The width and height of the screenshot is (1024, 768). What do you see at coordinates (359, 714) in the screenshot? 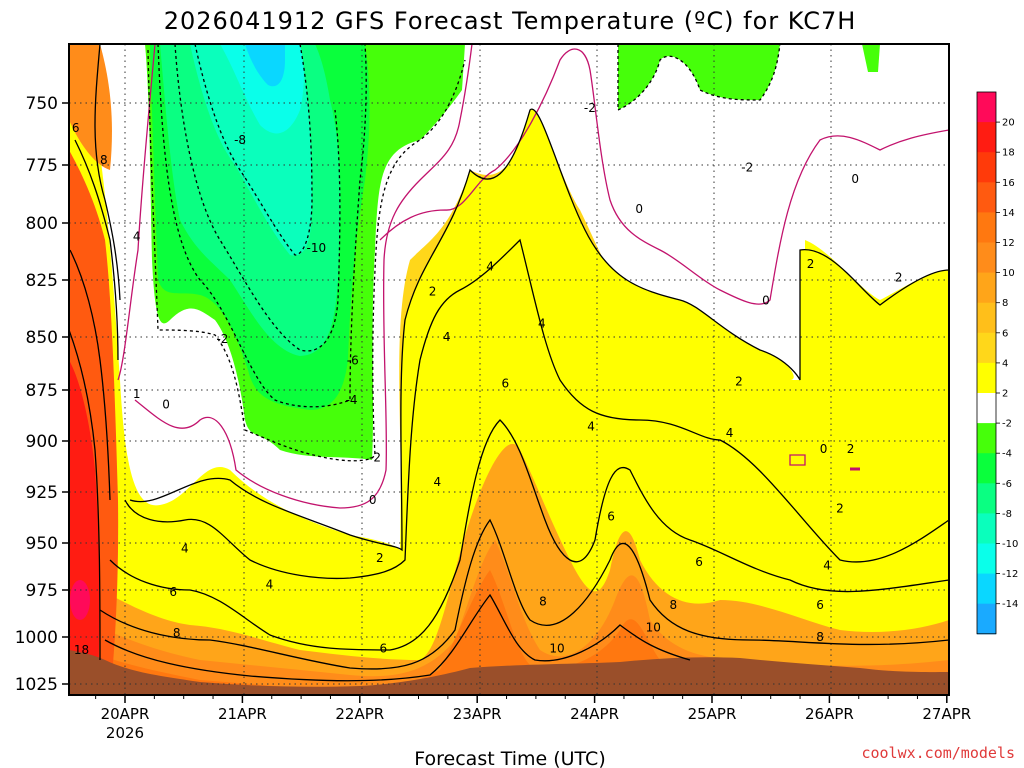
I see `x-tick-label: 22APR` at bounding box center [359, 714].